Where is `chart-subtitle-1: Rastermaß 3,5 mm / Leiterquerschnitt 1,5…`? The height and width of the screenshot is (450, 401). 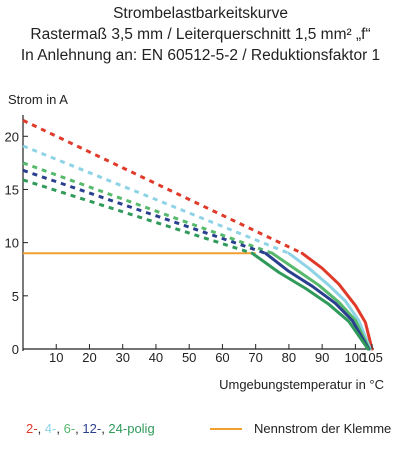
chart-subtitle-1: Rastermaß 3,5 mm / Leiterquerschnitt 1,5… is located at coordinates (200, 34).